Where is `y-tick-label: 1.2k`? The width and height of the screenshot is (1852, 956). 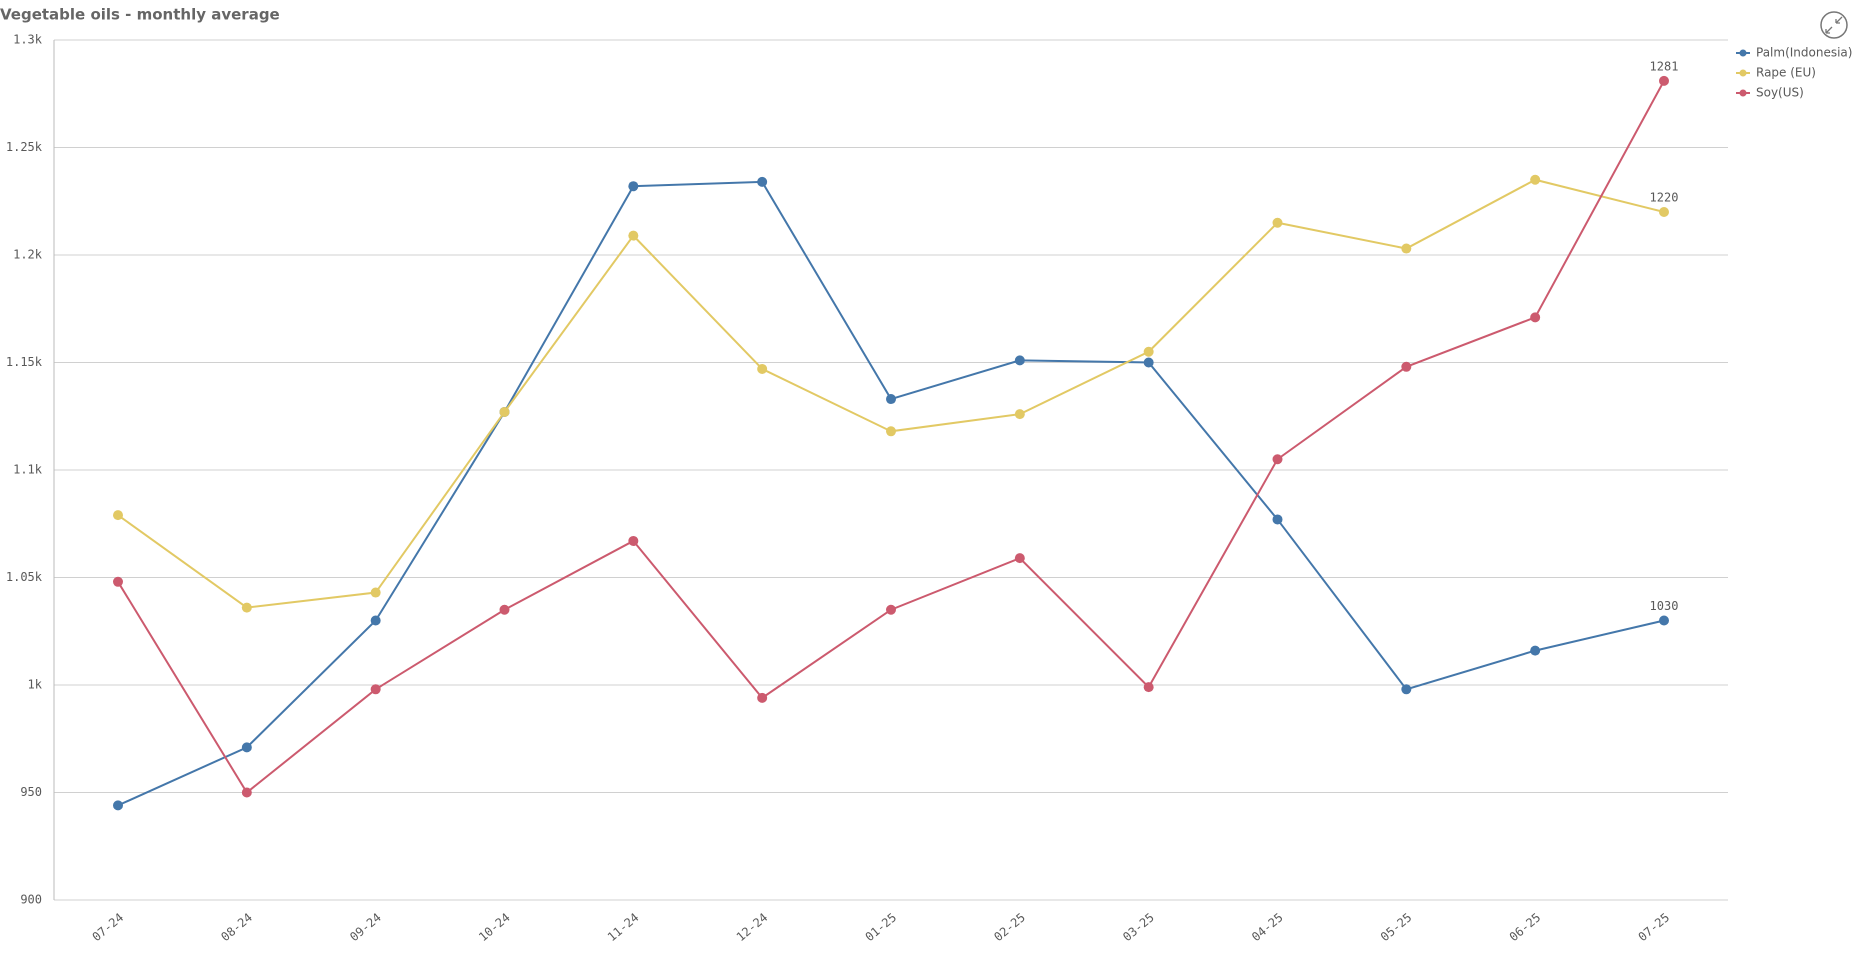 y-tick-label: 1.2k is located at coordinates (28, 255).